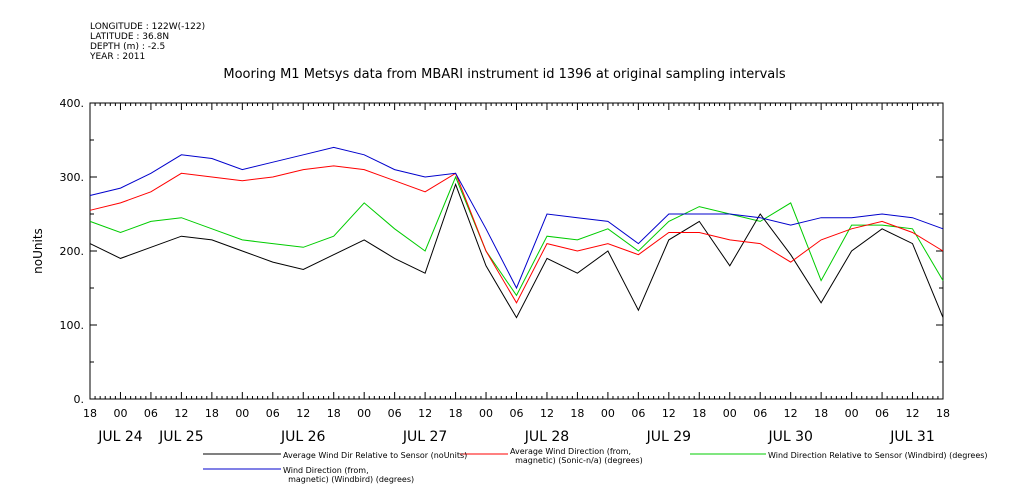  I want to click on y-tick-label: 400., so click(72, 103).